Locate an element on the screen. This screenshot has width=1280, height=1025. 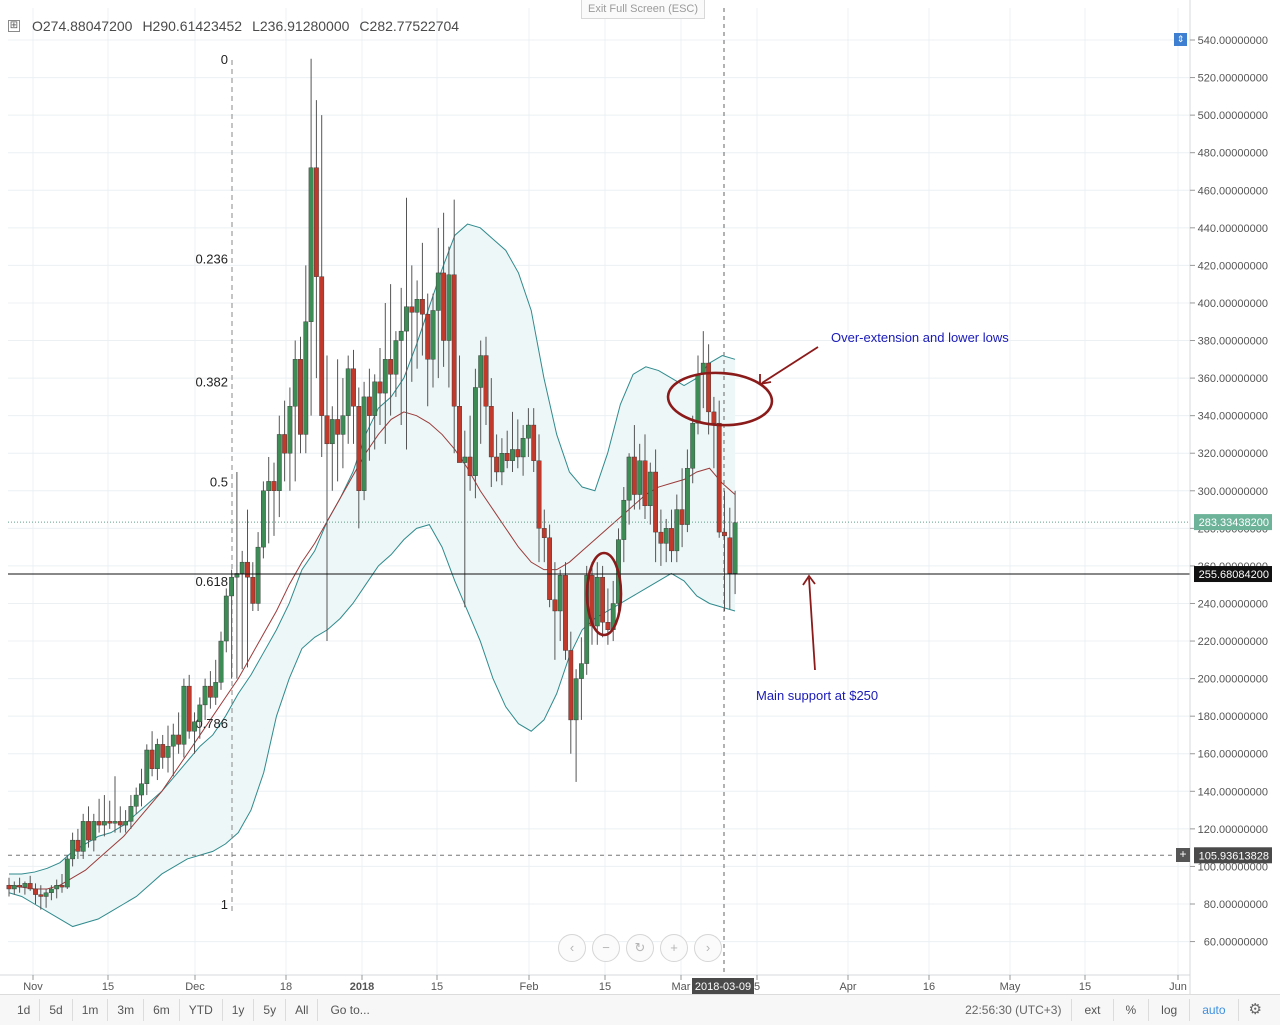
price-tick-label: 180.00000000 is located at coordinates (1233, 717).